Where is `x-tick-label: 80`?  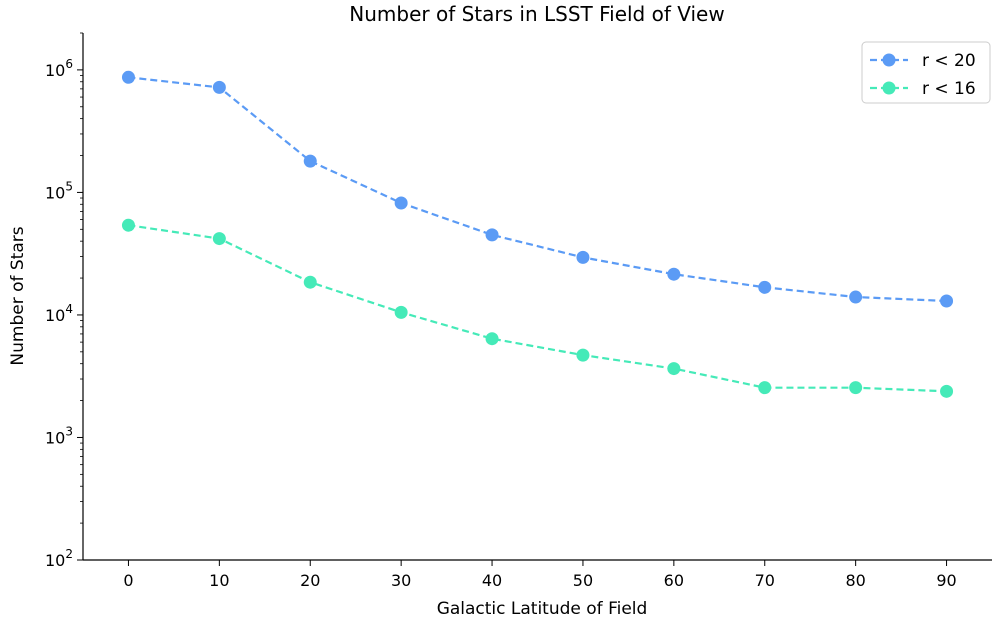 x-tick-label: 80 is located at coordinates (855, 580).